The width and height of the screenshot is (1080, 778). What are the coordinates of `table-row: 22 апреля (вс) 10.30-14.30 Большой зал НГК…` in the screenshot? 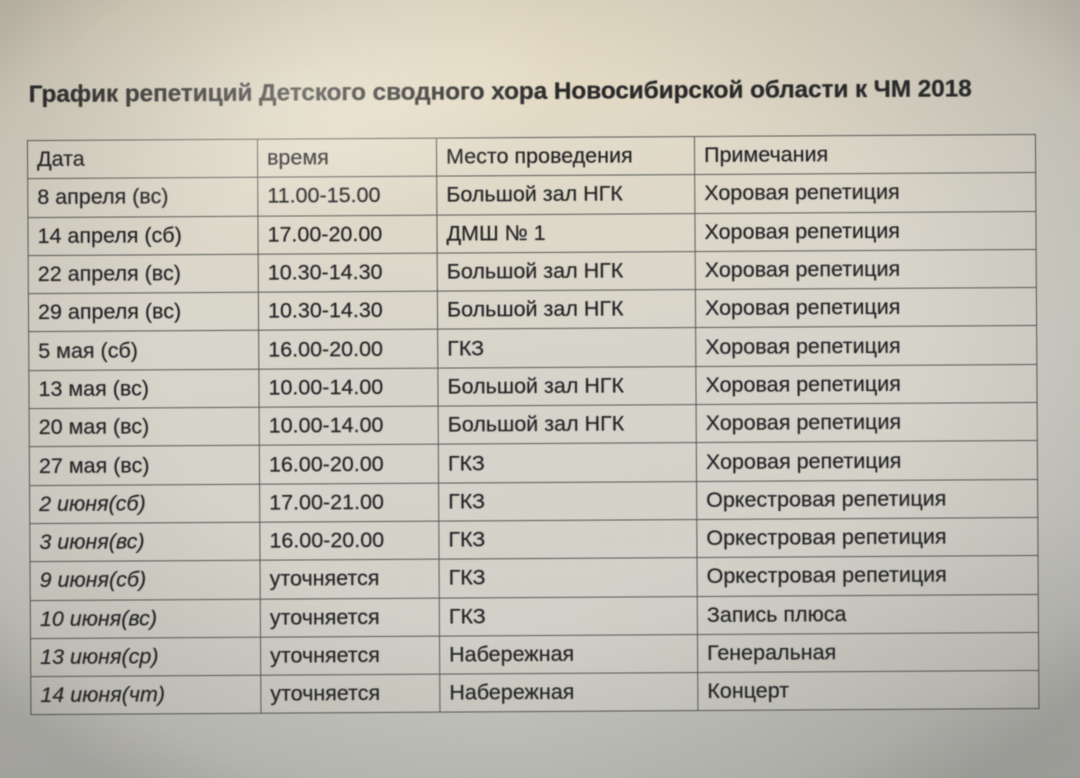 It's located at (532, 271).